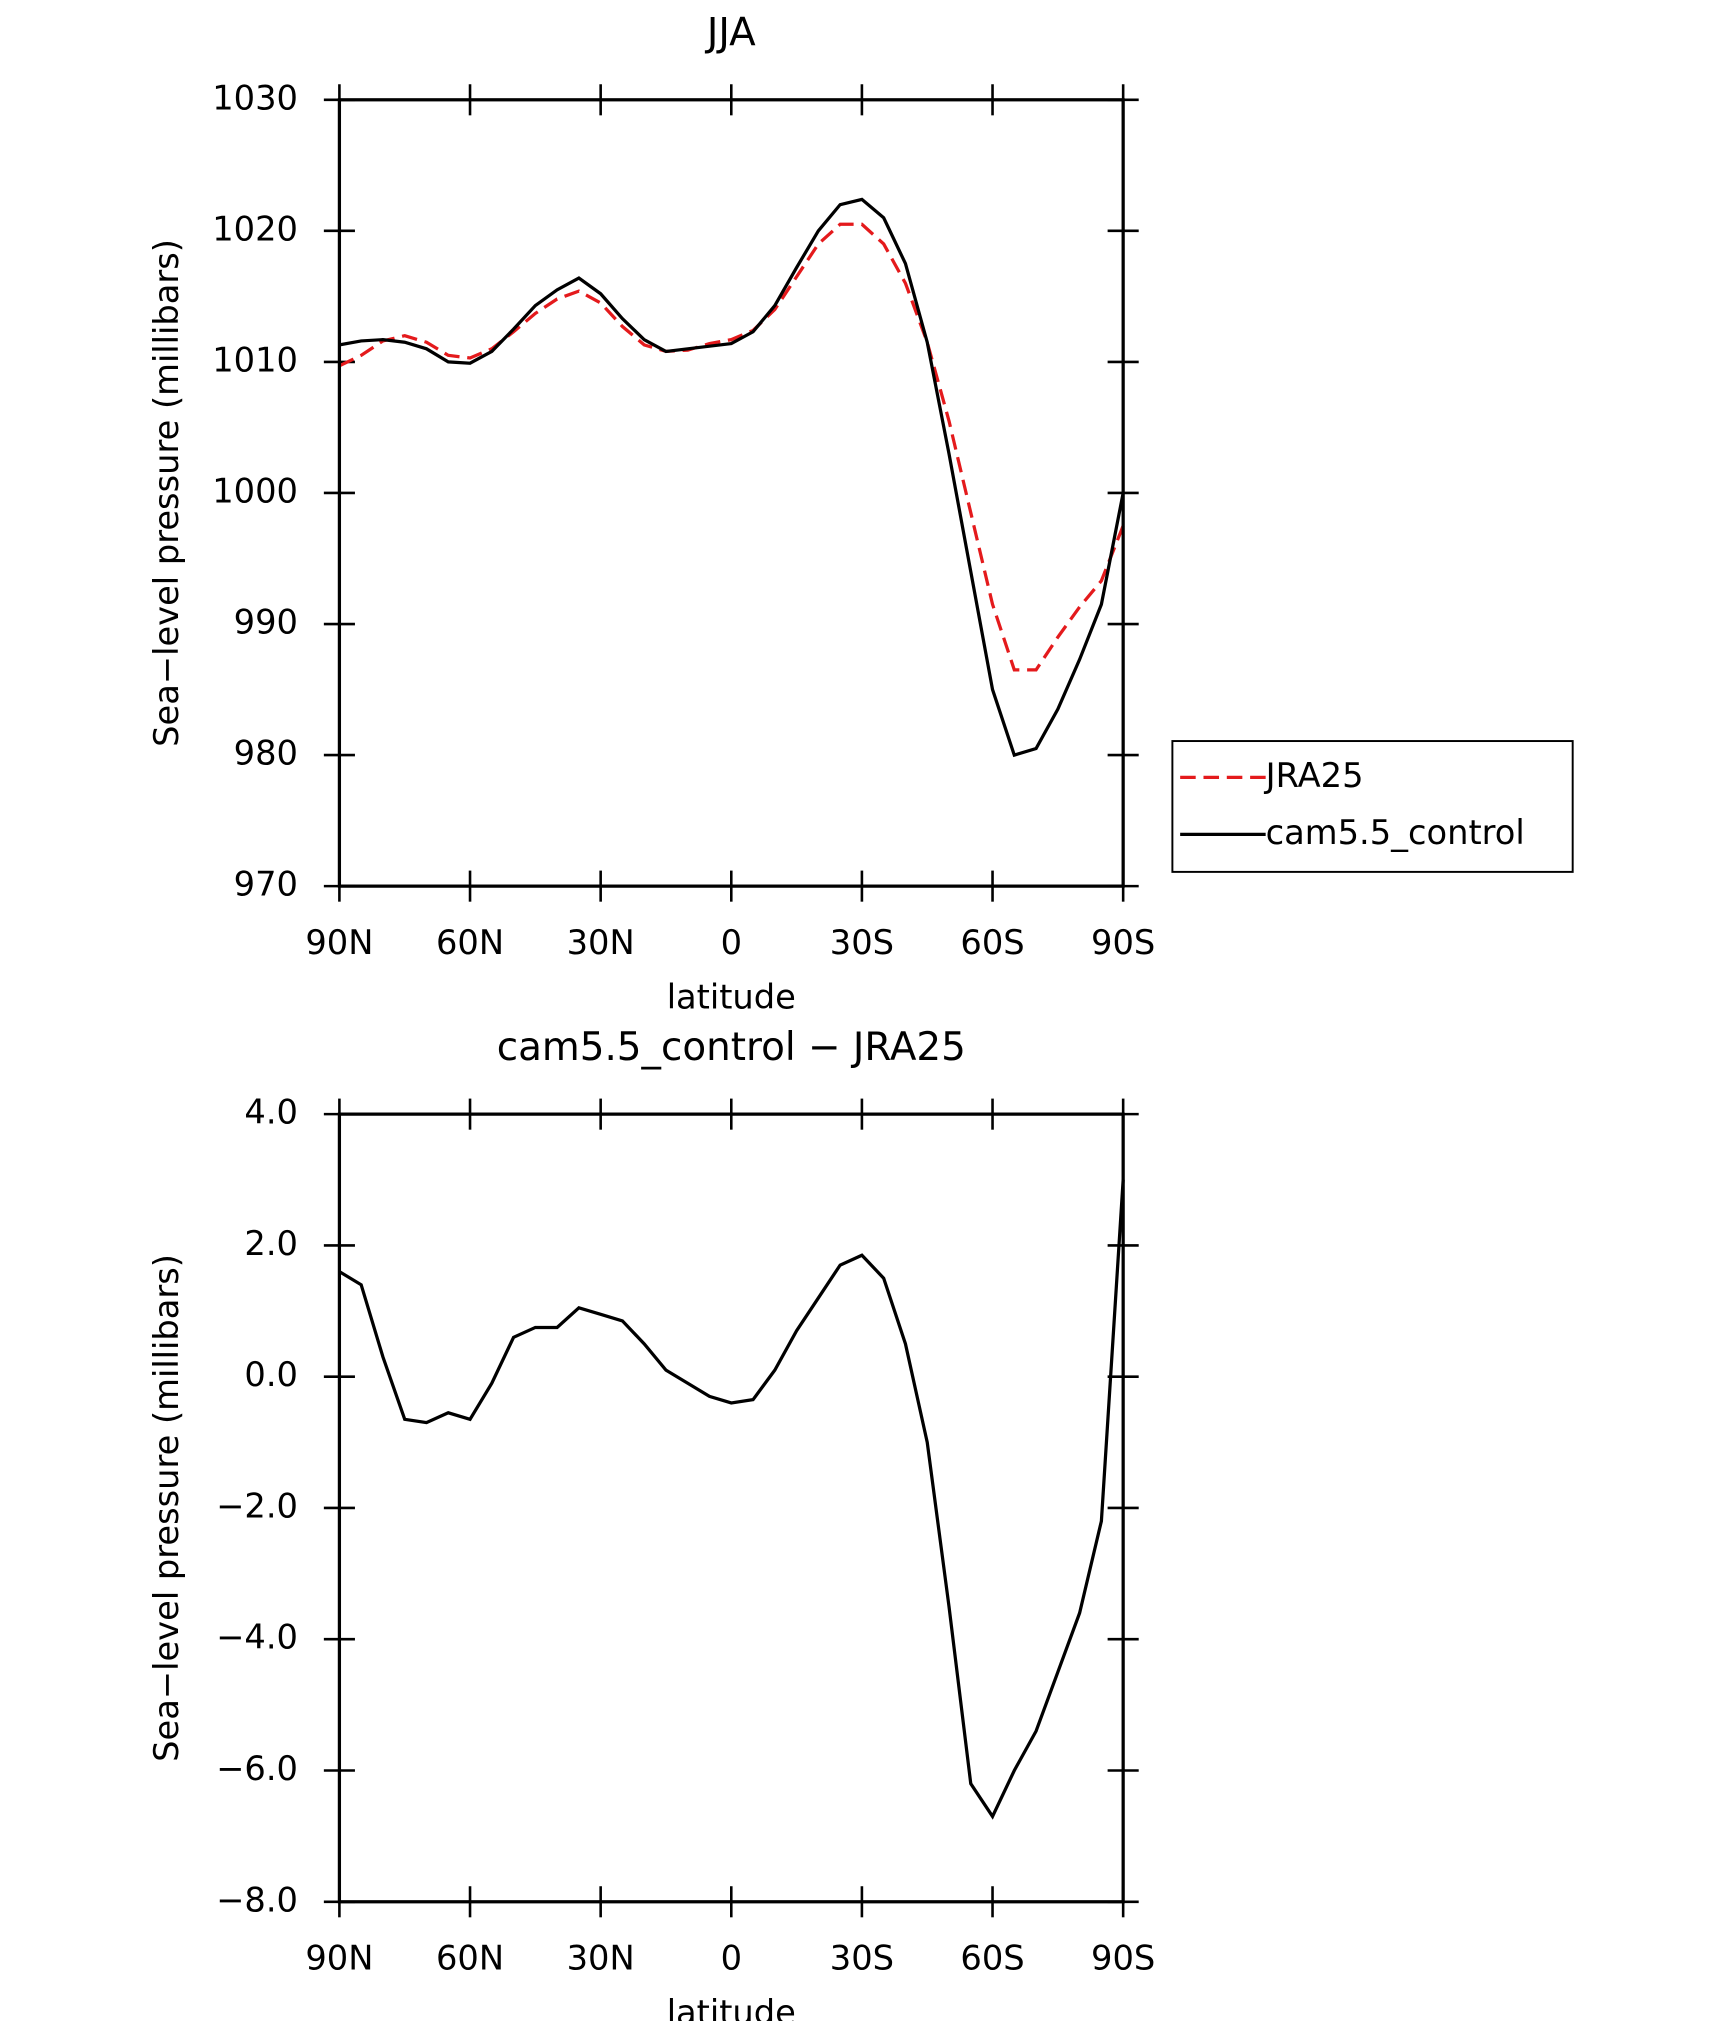 This screenshot has height=2021, width=1710. I want to click on y-tick-label: 1030, so click(255, 97).